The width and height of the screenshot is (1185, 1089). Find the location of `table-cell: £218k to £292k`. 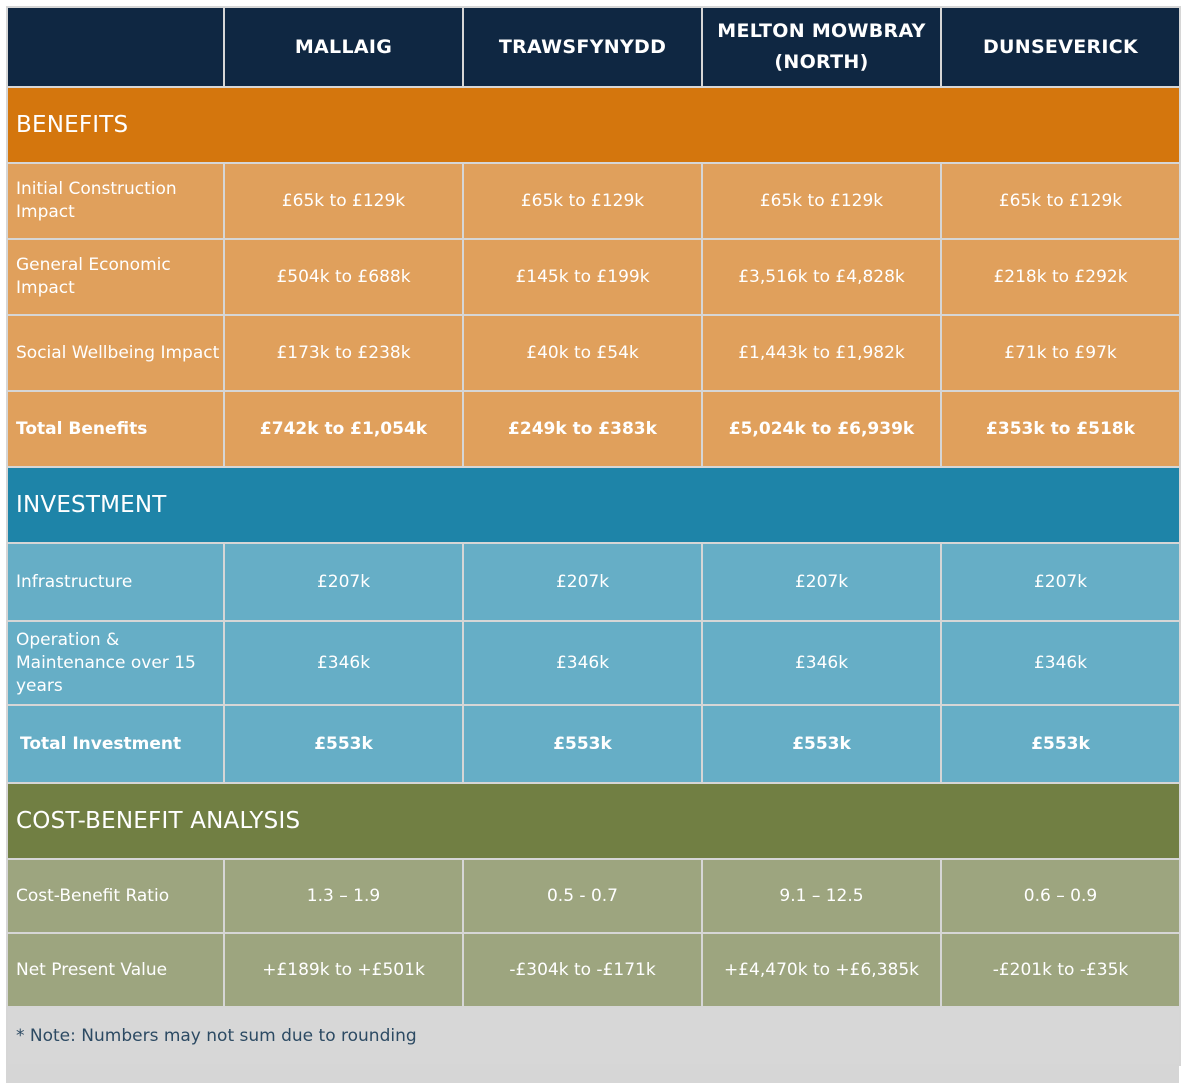

table-cell: £218k to £292k is located at coordinates (1060, 277).